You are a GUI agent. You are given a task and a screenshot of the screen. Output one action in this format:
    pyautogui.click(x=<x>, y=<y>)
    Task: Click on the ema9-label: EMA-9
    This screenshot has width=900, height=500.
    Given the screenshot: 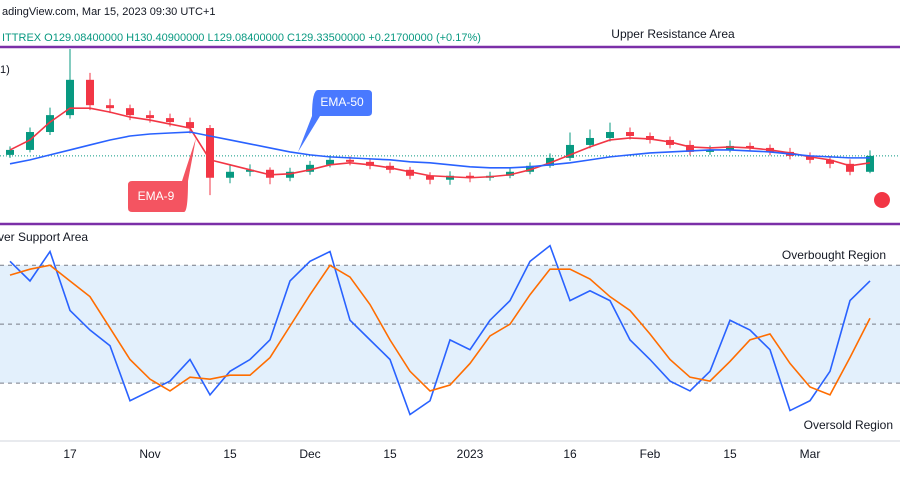 What is the action you would take?
    pyautogui.click(x=156, y=196)
    